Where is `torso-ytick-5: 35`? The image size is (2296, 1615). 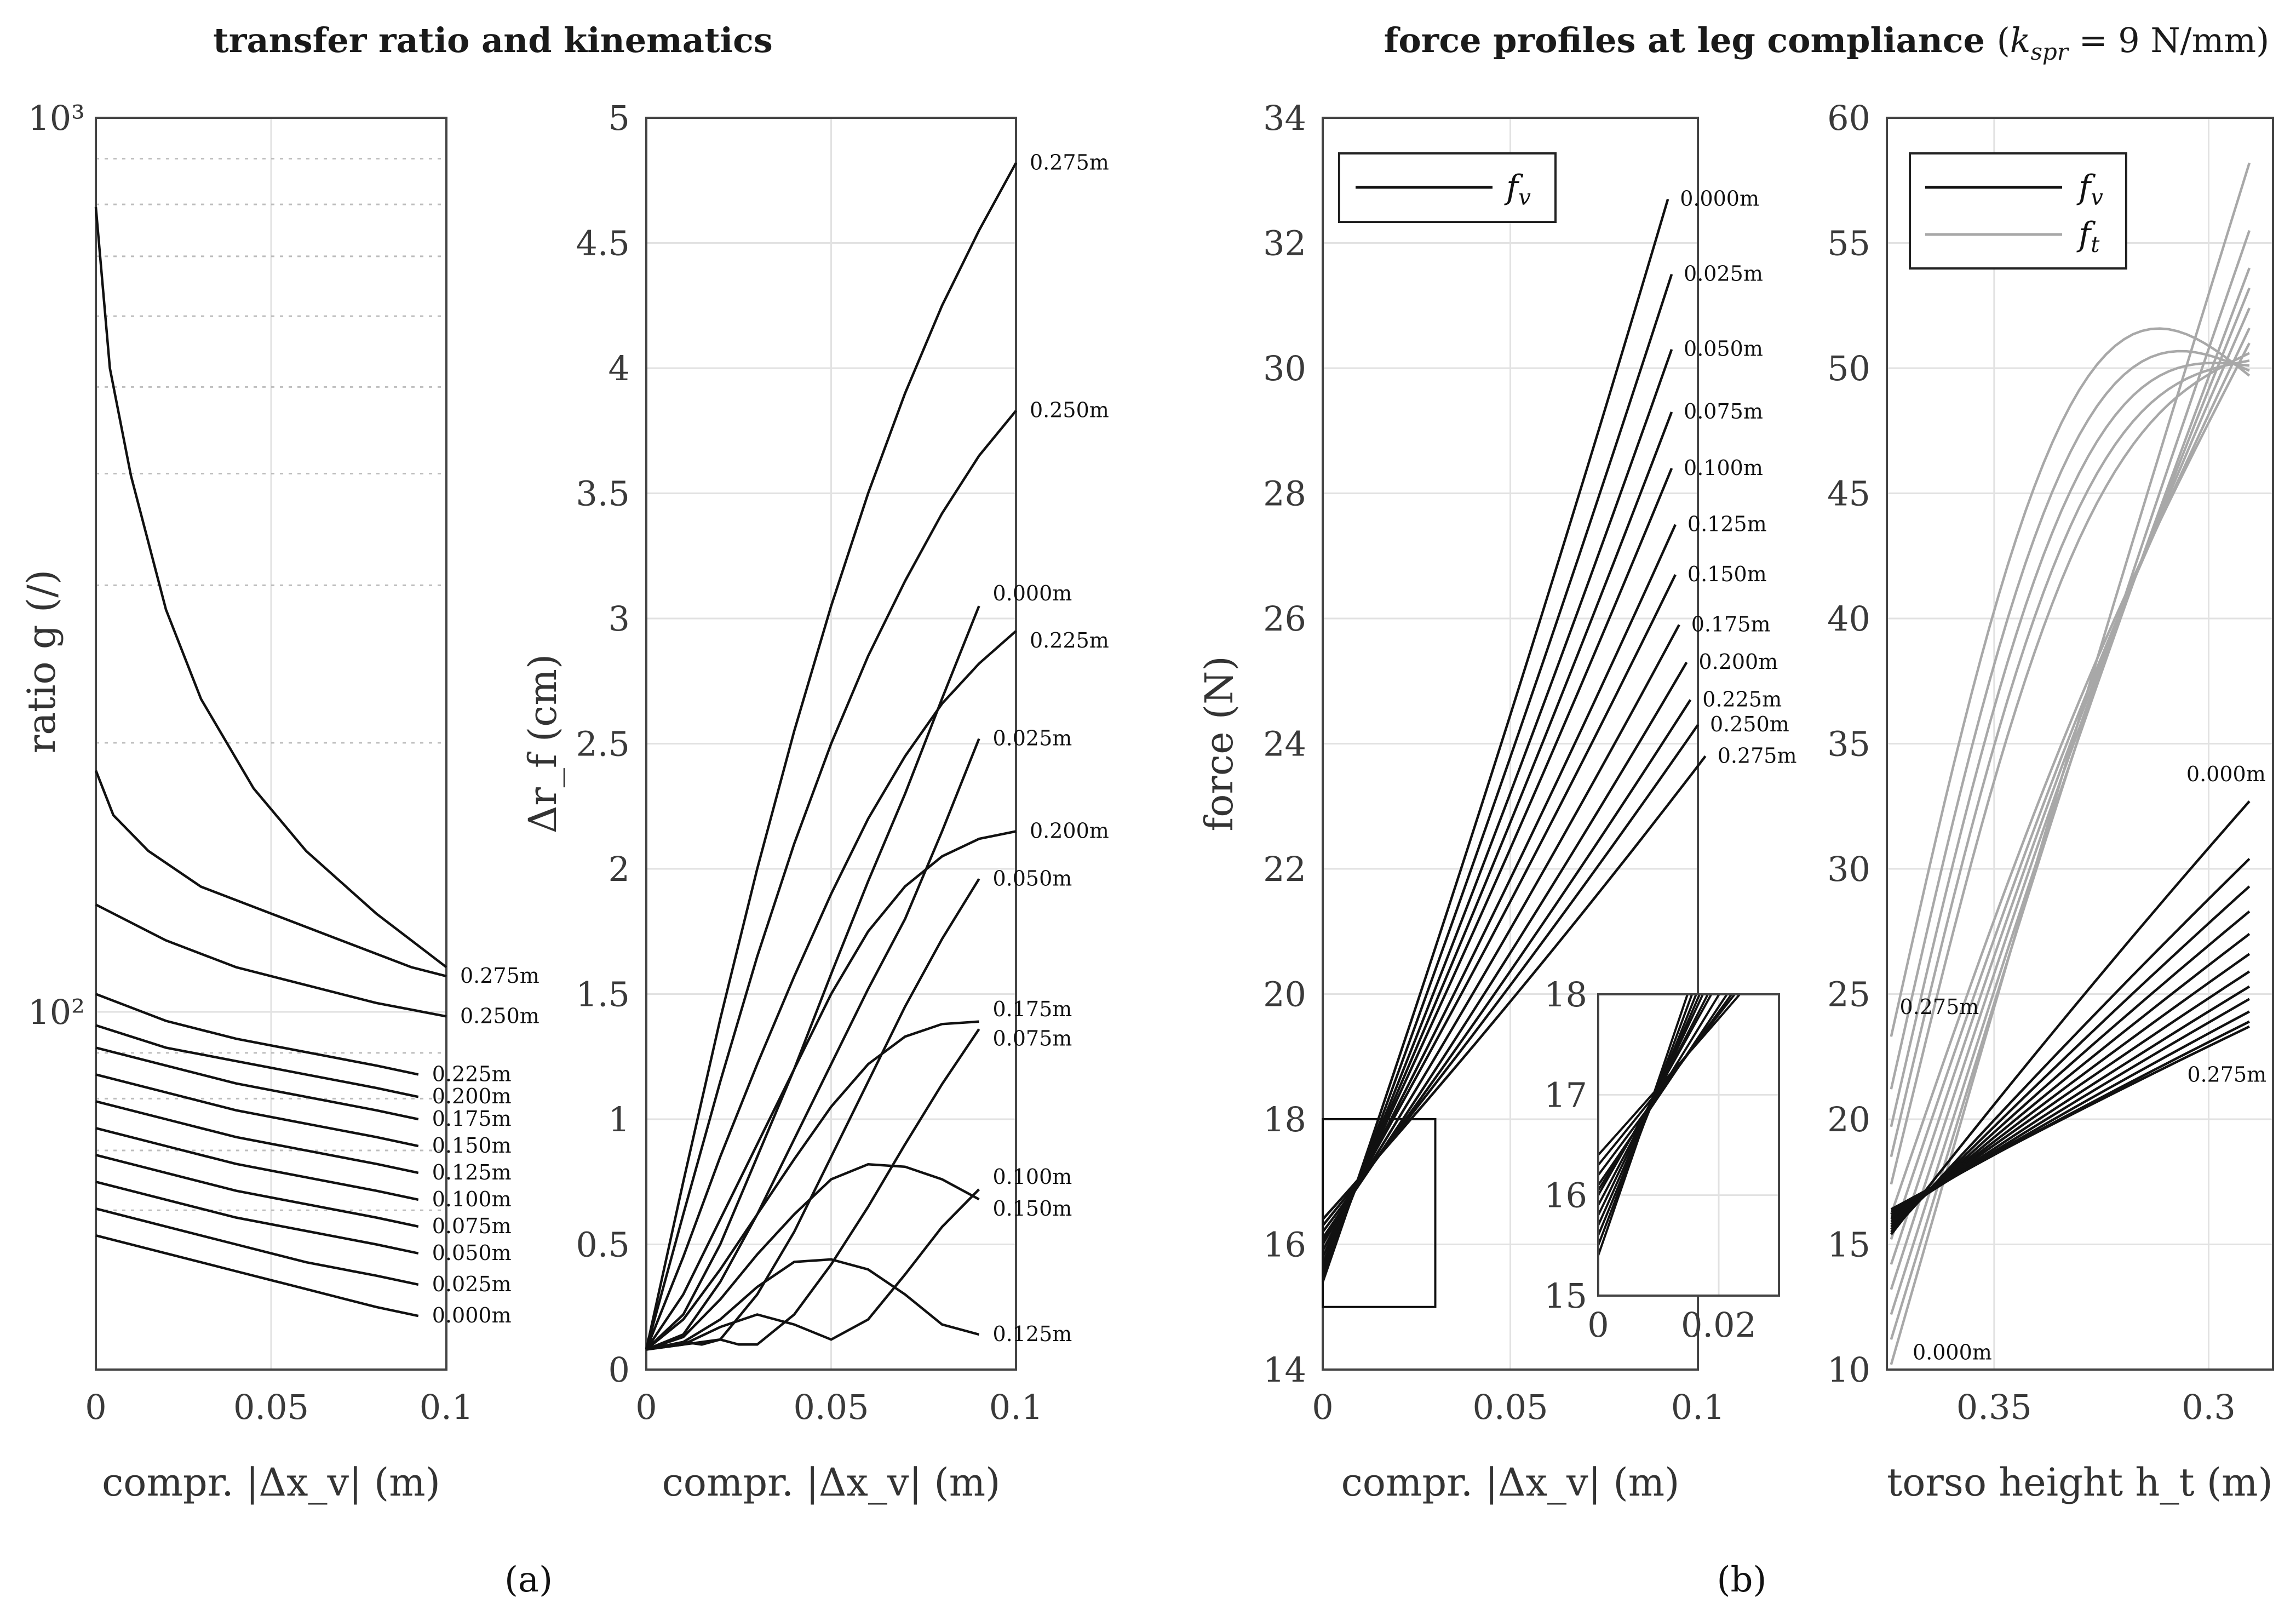 torso-ytick-5: 35 is located at coordinates (1849, 744).